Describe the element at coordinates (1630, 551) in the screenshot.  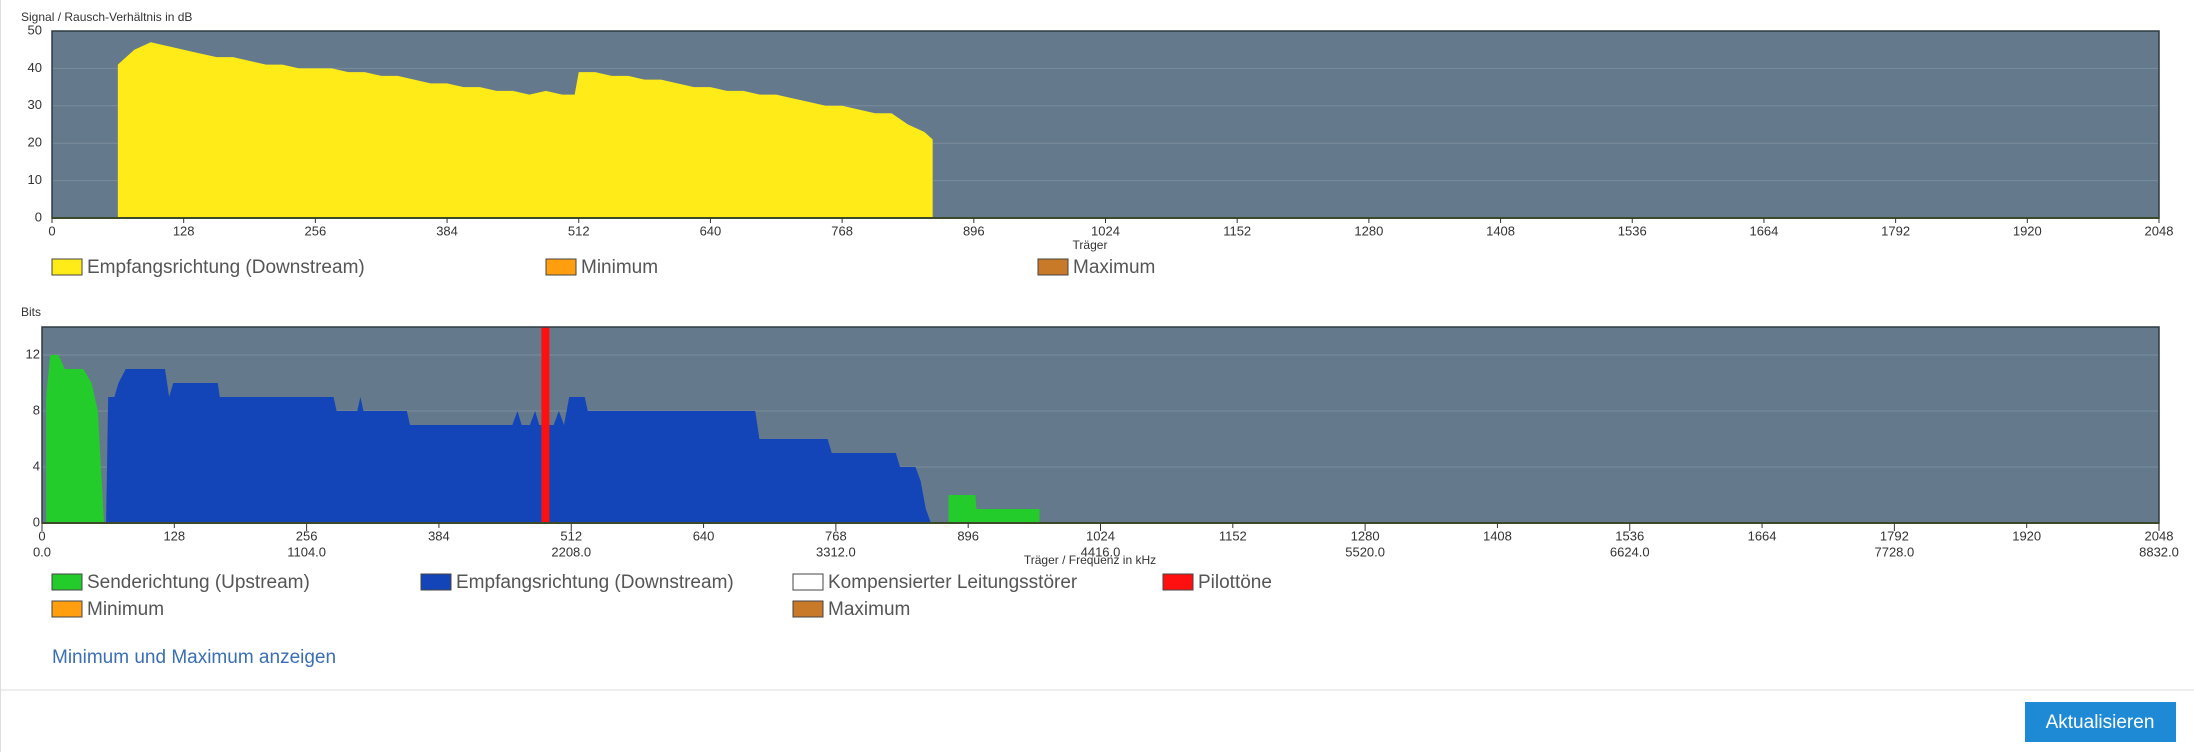
I see `x2-tick-label: 6624.0` at that location.